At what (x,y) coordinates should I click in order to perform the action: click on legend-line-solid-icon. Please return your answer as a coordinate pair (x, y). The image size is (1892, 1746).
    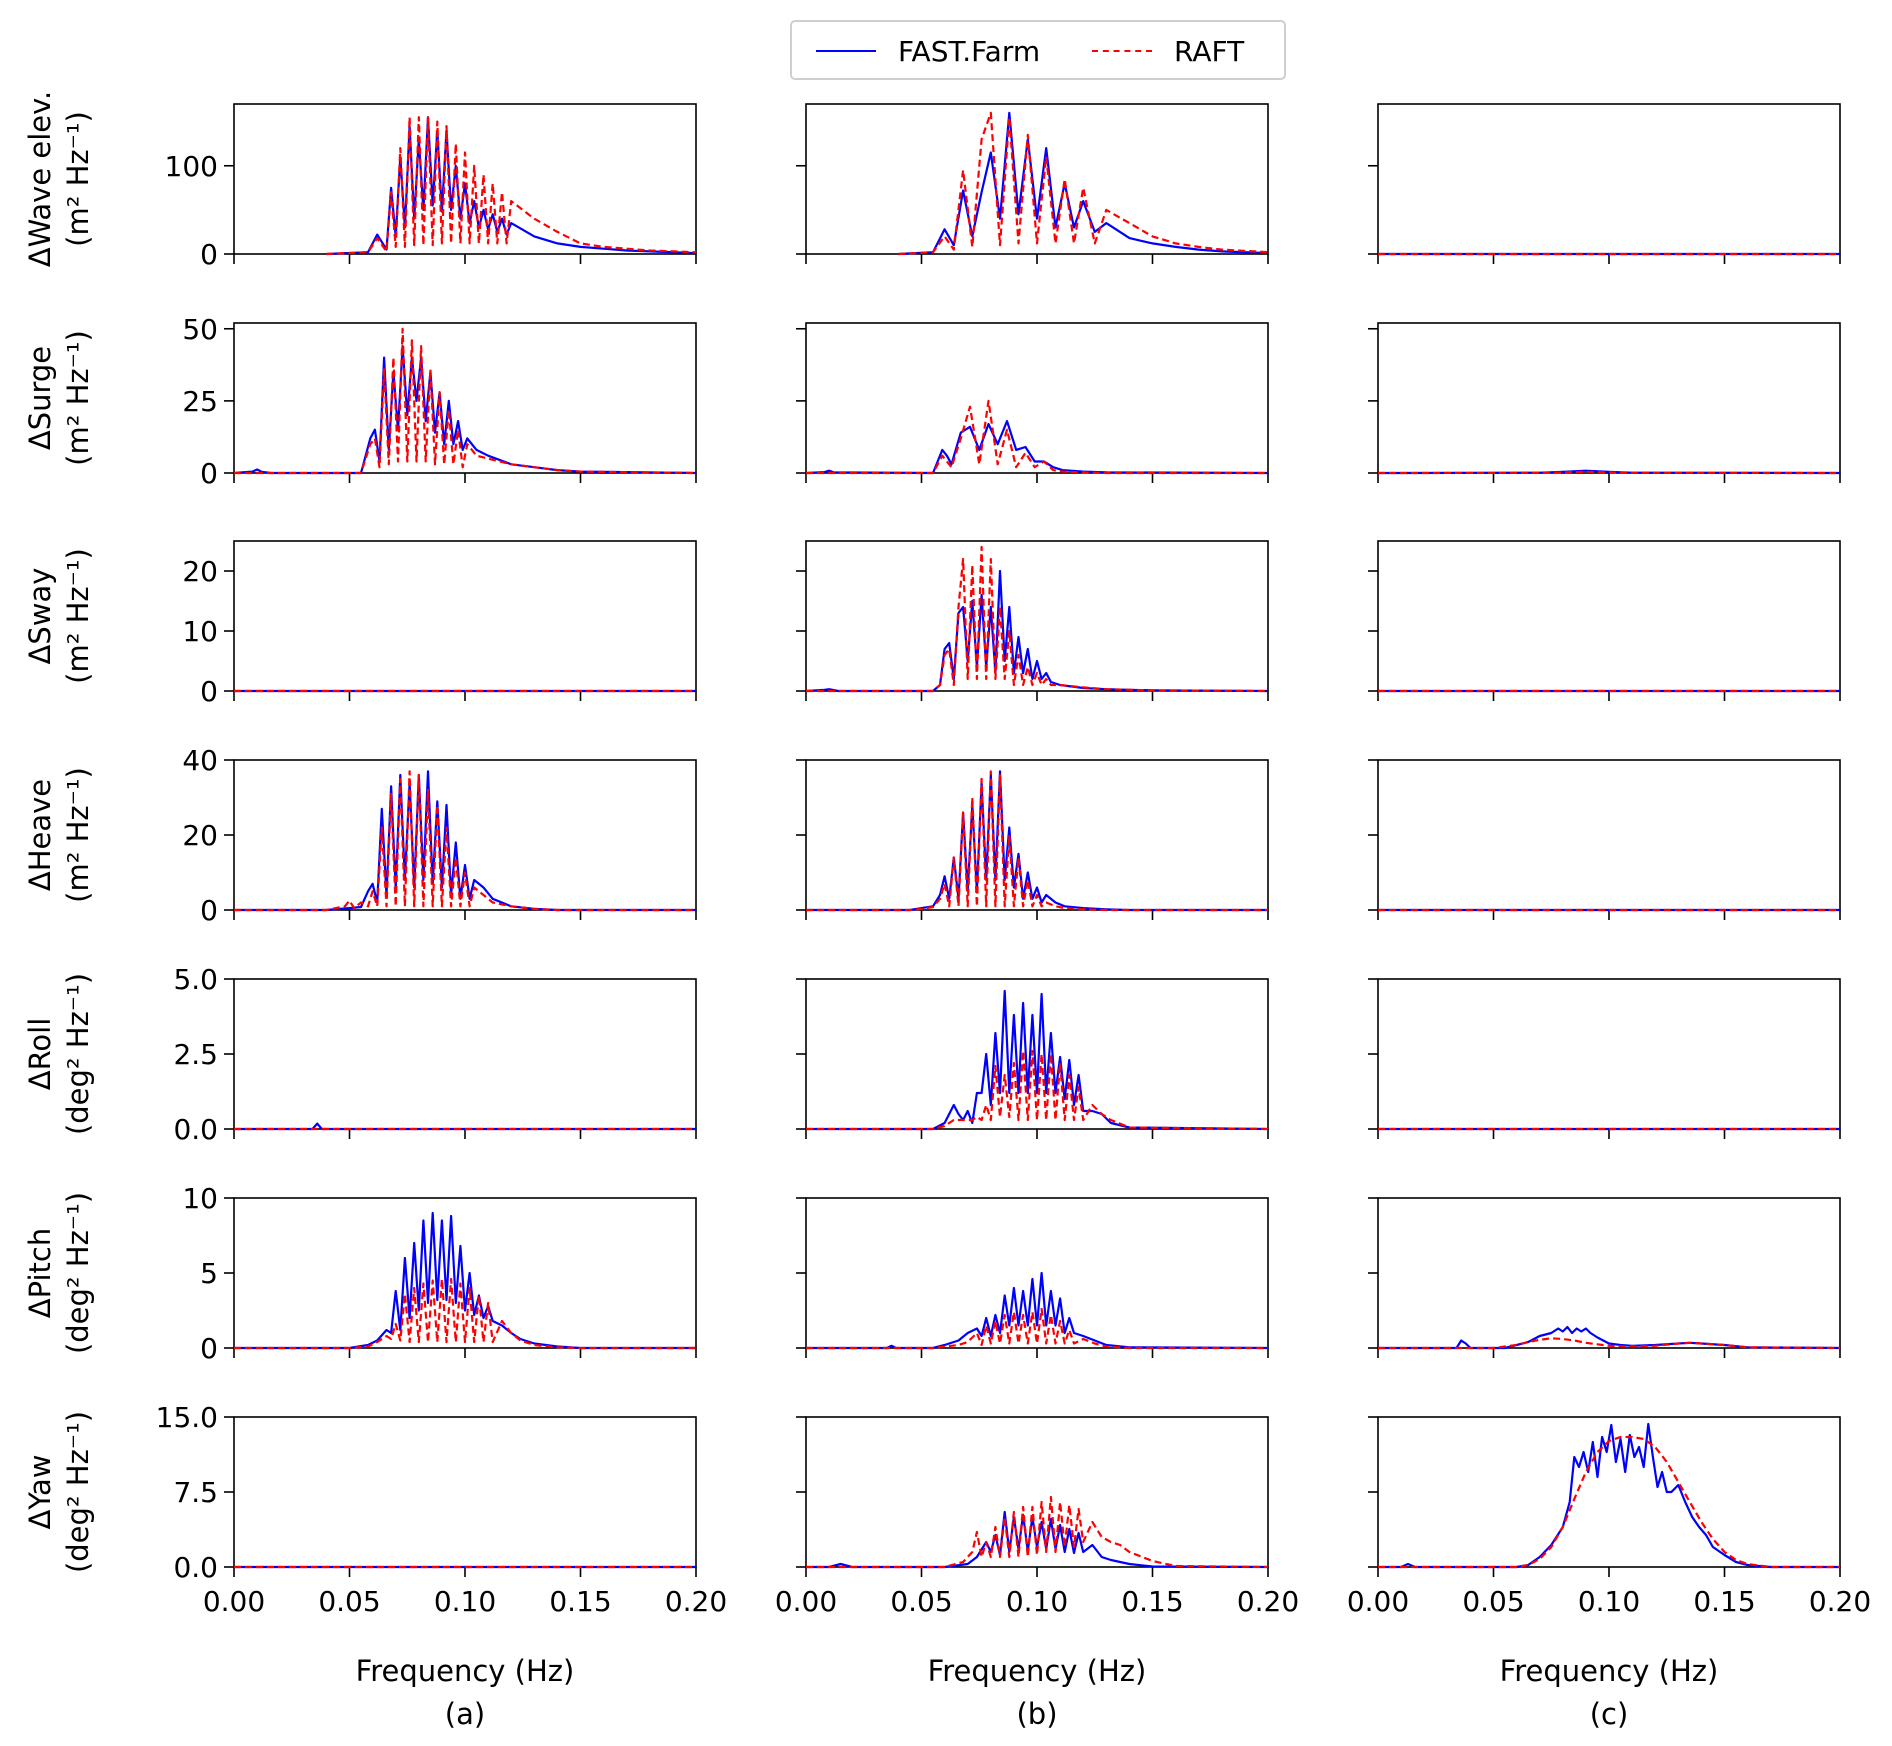
    Looking at the image, I should click on (846, 51).